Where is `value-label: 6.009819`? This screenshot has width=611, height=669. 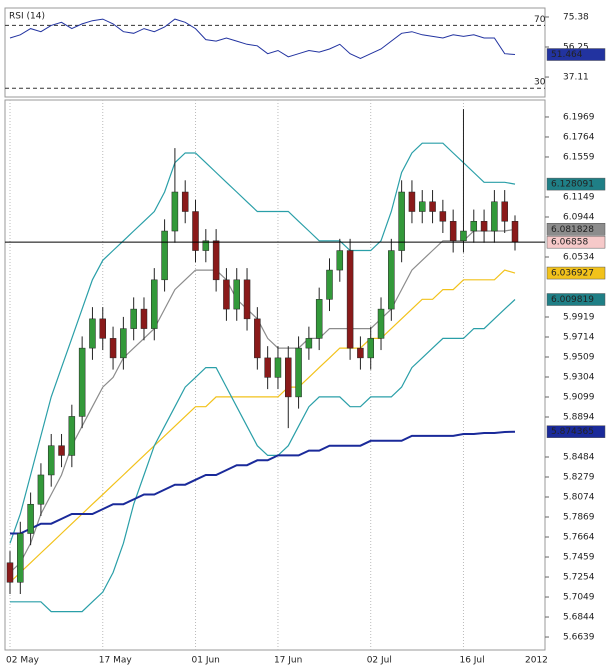
value-label: 6.009819 is located at coordinates (572, 300).